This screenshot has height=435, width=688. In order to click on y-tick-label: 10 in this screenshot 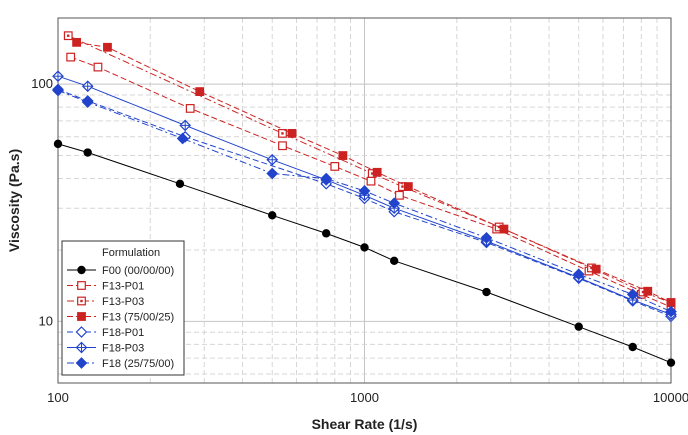, I will do `click(46, 320)`.